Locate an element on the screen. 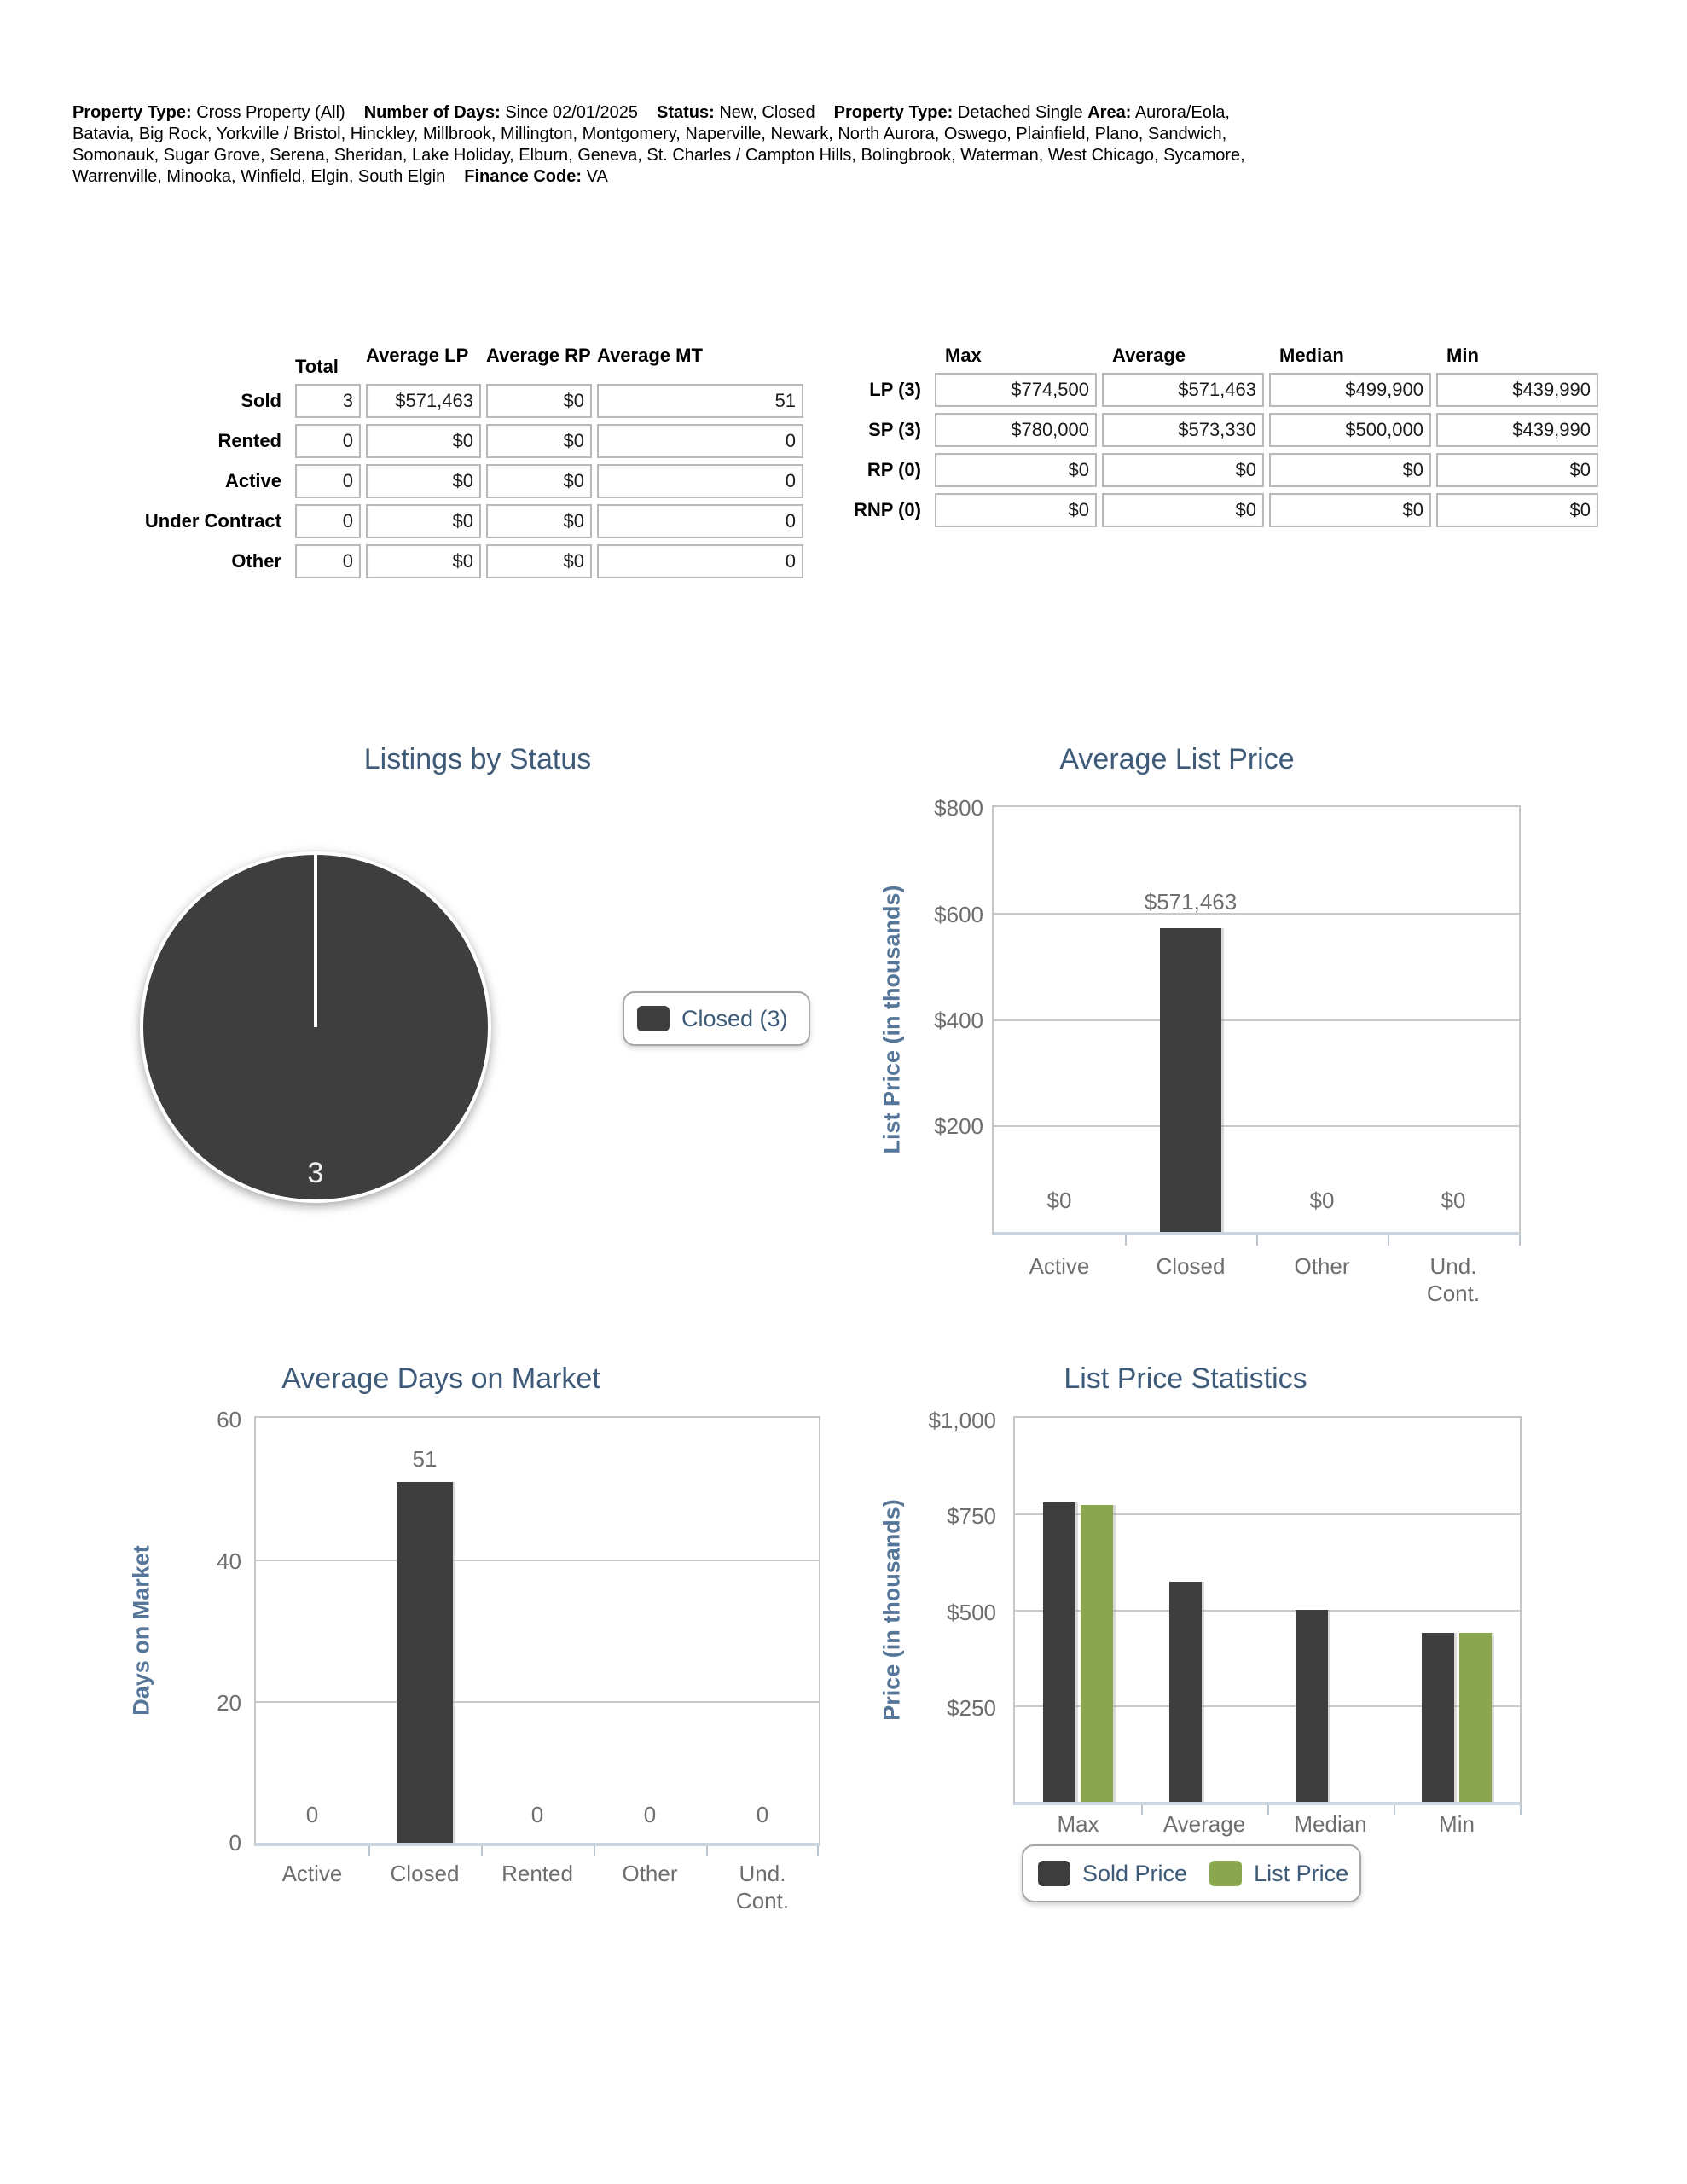 The width and height of the screenshot is (1687, 2184). row-label: Sold is located at coordinates (261, 401).